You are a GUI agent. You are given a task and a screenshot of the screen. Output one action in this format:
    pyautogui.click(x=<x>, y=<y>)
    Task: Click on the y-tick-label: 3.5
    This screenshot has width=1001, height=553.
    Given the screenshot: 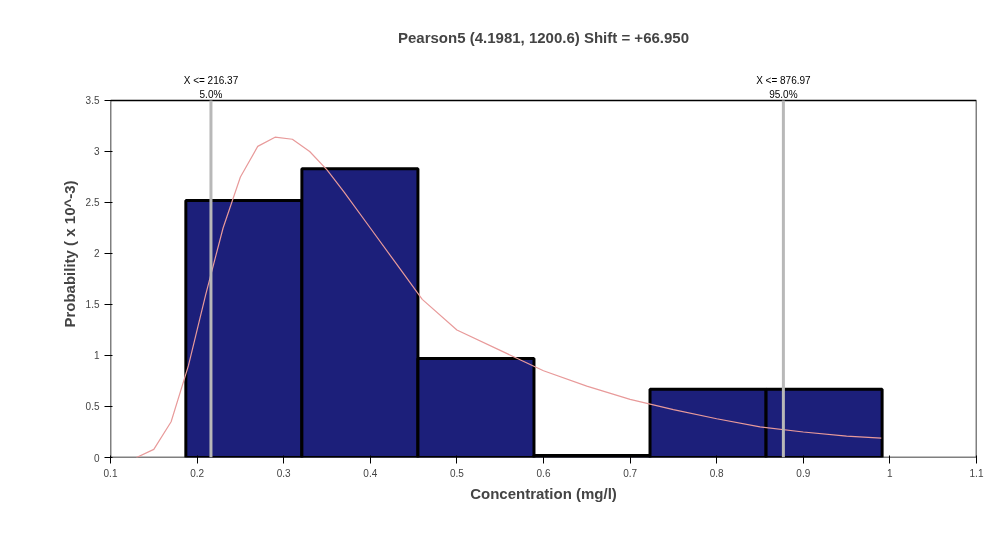 What is the action you would take?
    pyautogui.click(x=92, y=101)
    